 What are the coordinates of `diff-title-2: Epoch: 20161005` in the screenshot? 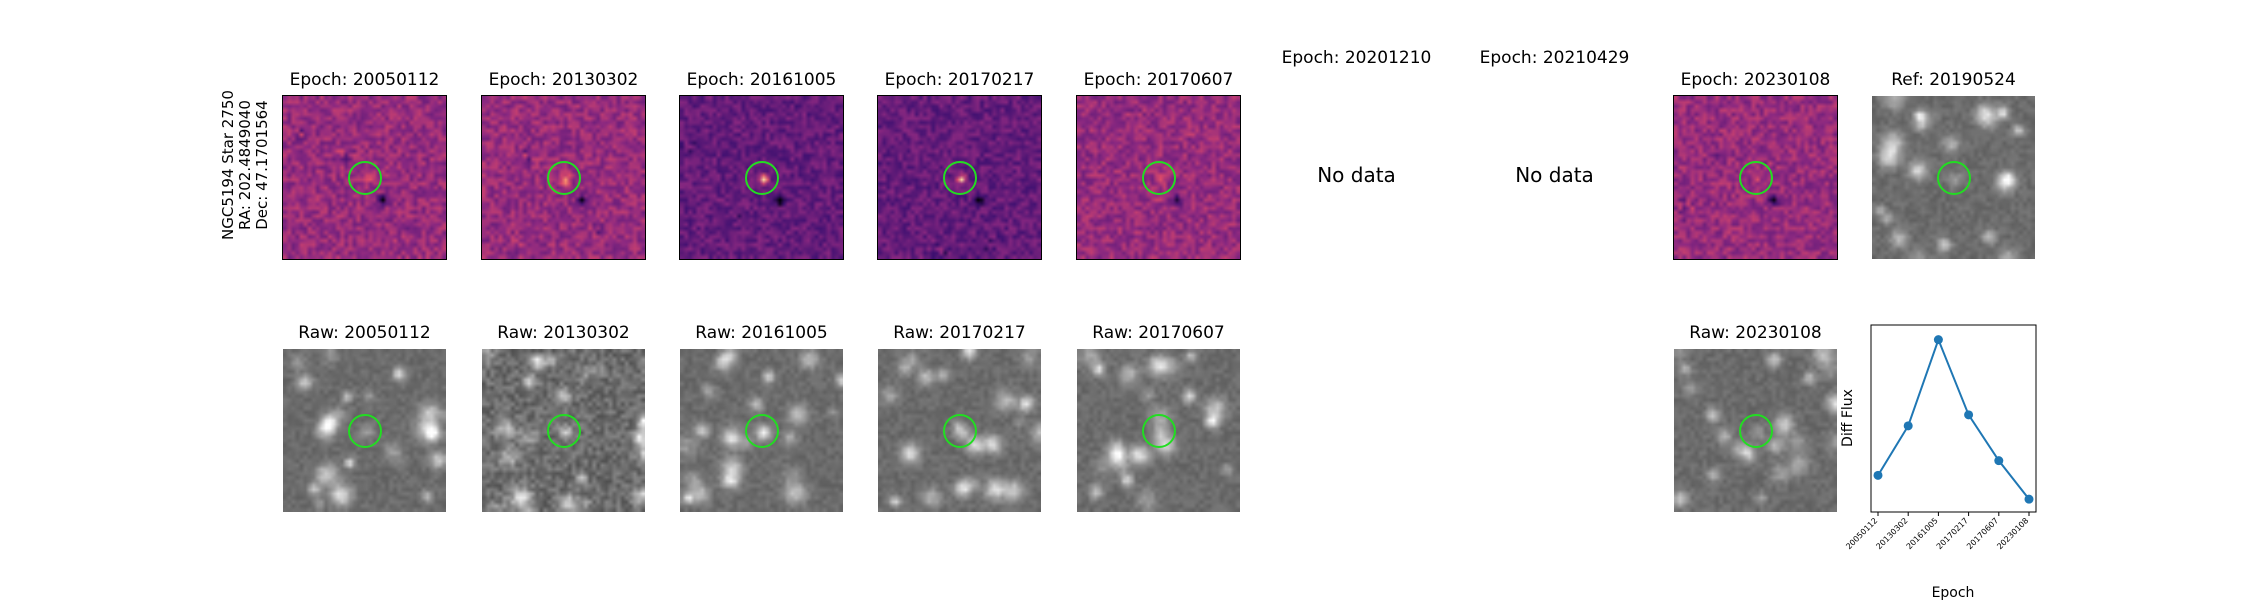 It's located at (761, 80).